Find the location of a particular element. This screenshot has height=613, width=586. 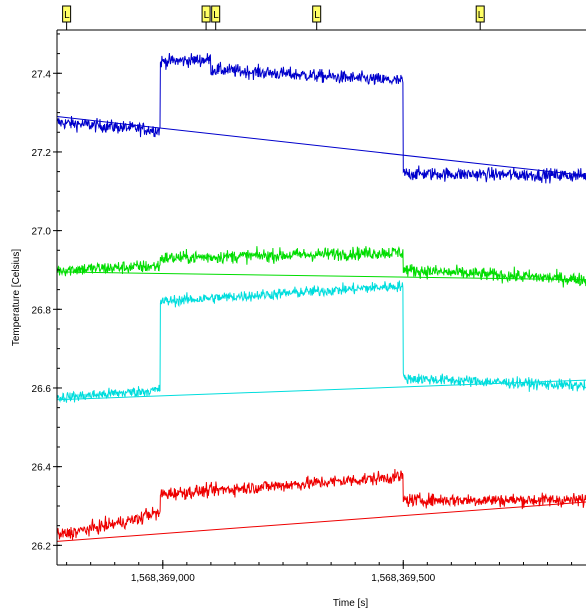

y-tick-label: 27.2 is located at coordinates (42, 153).